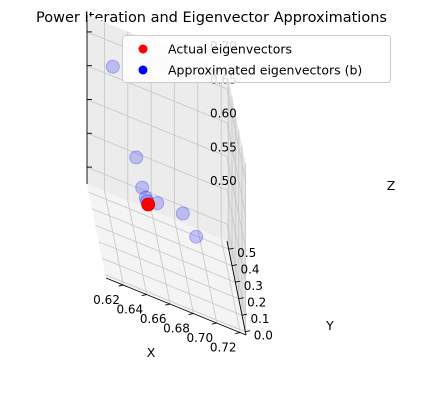 The height and width of the screenshot is (409, 423). I want to click on x-axis-label: X, so click(151, 352).